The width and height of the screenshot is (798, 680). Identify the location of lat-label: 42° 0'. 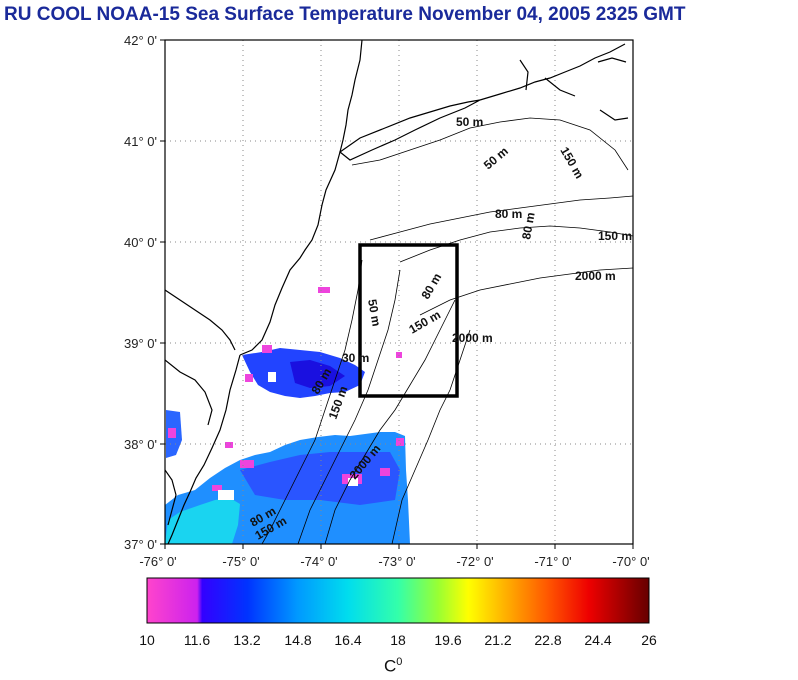
(140, 40).